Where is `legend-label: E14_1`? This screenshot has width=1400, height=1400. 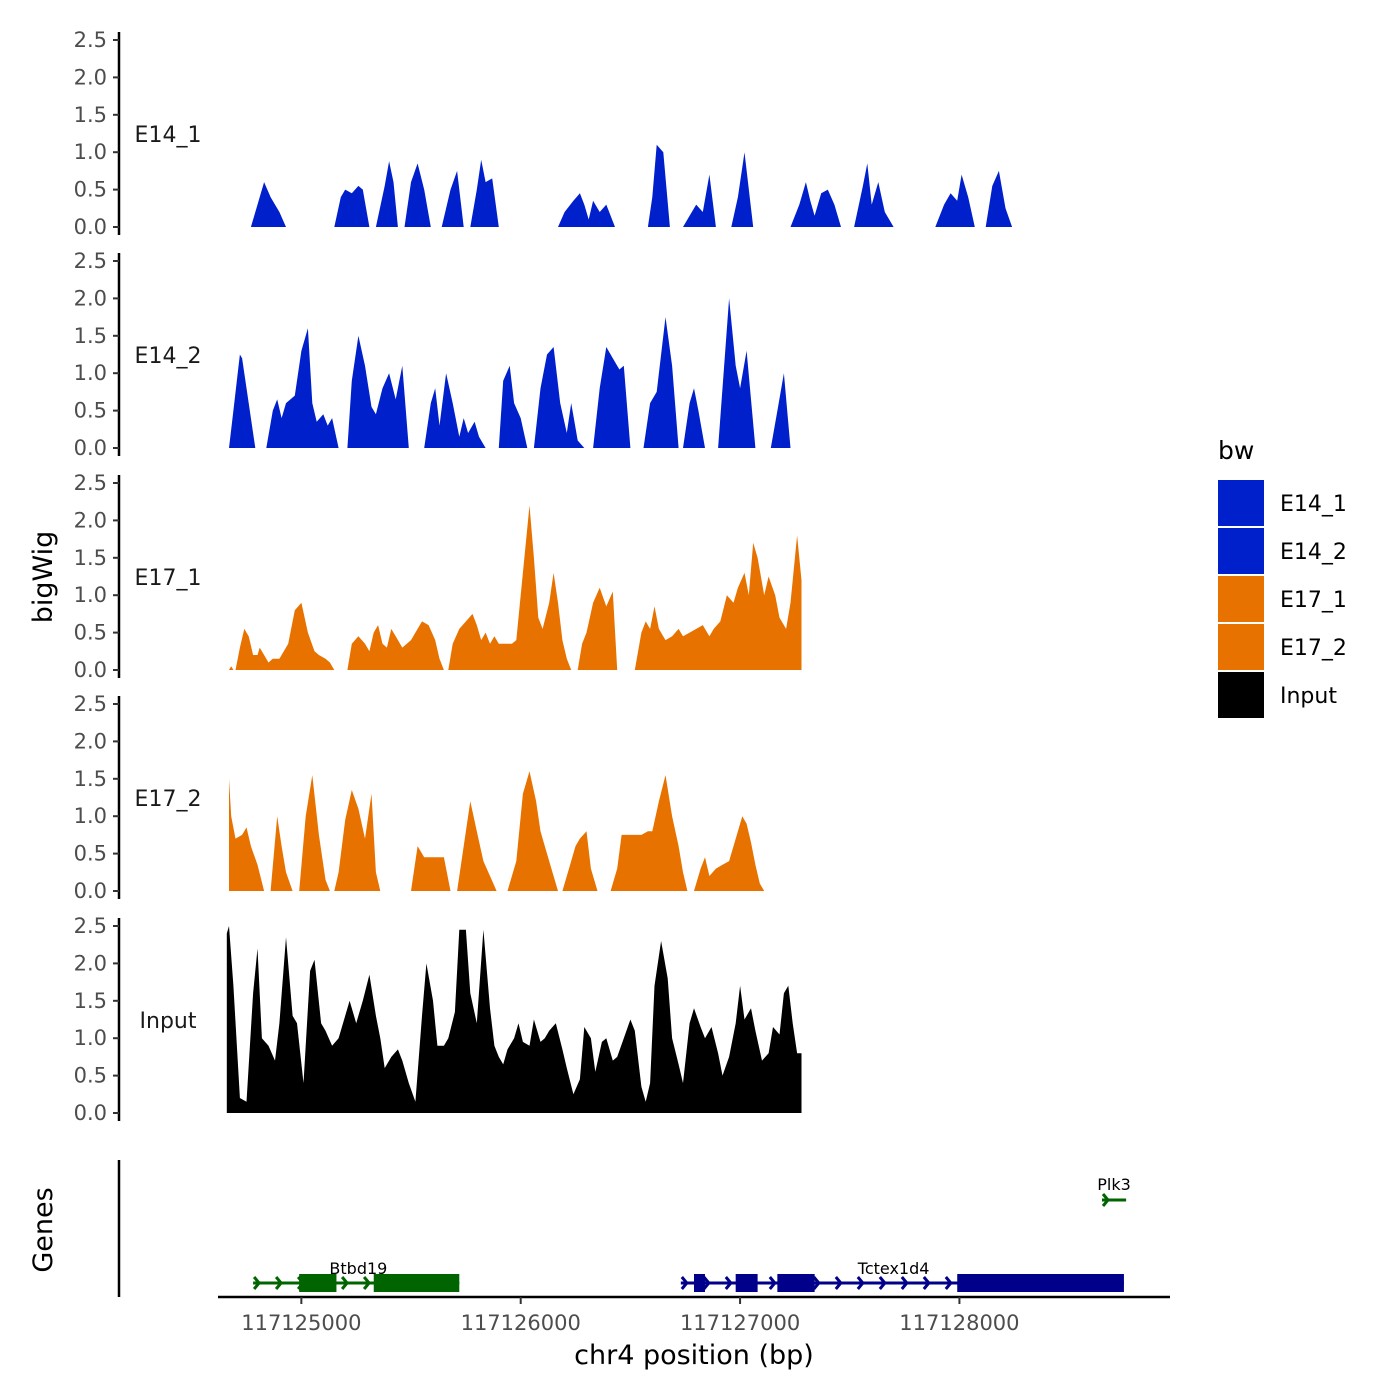 legend-label: E14_1 is located at coordinates (1313, 504).